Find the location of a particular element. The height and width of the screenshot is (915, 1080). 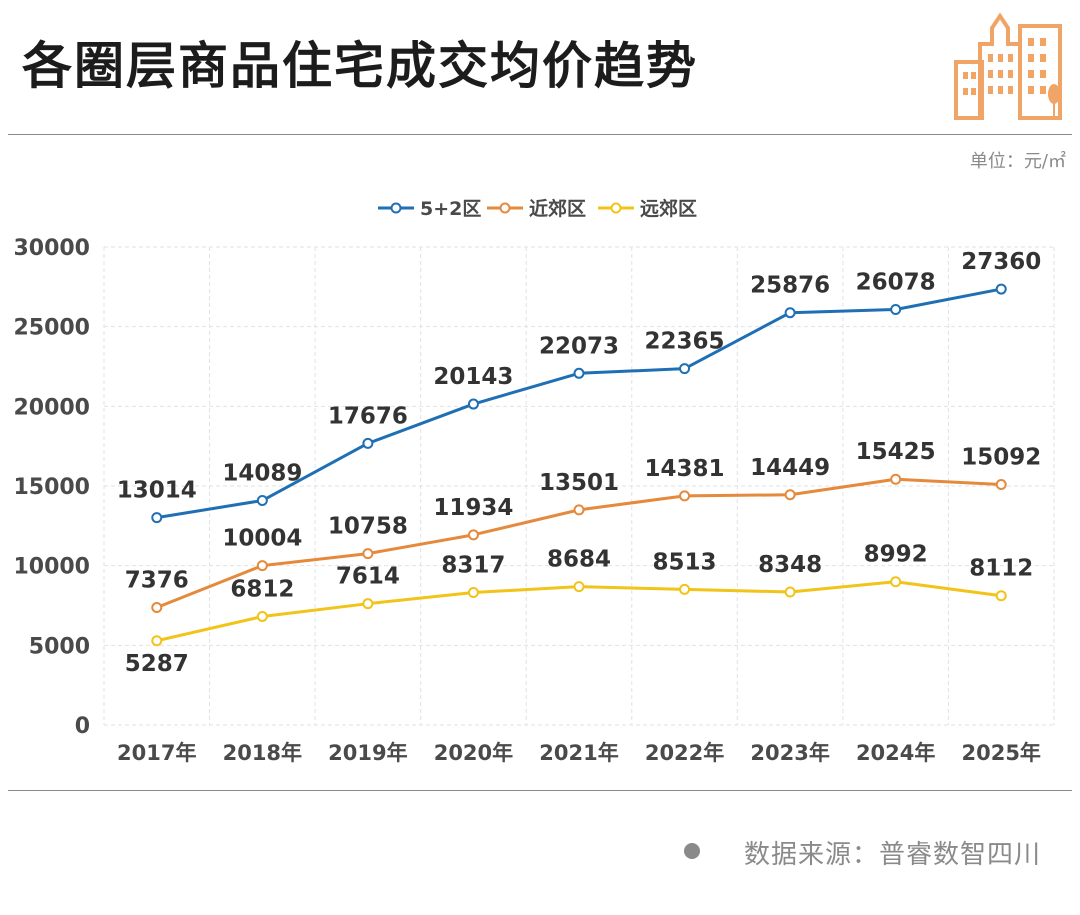

data-source: 数据来源：普睿数智四川 is located at coordinates (893, 855).